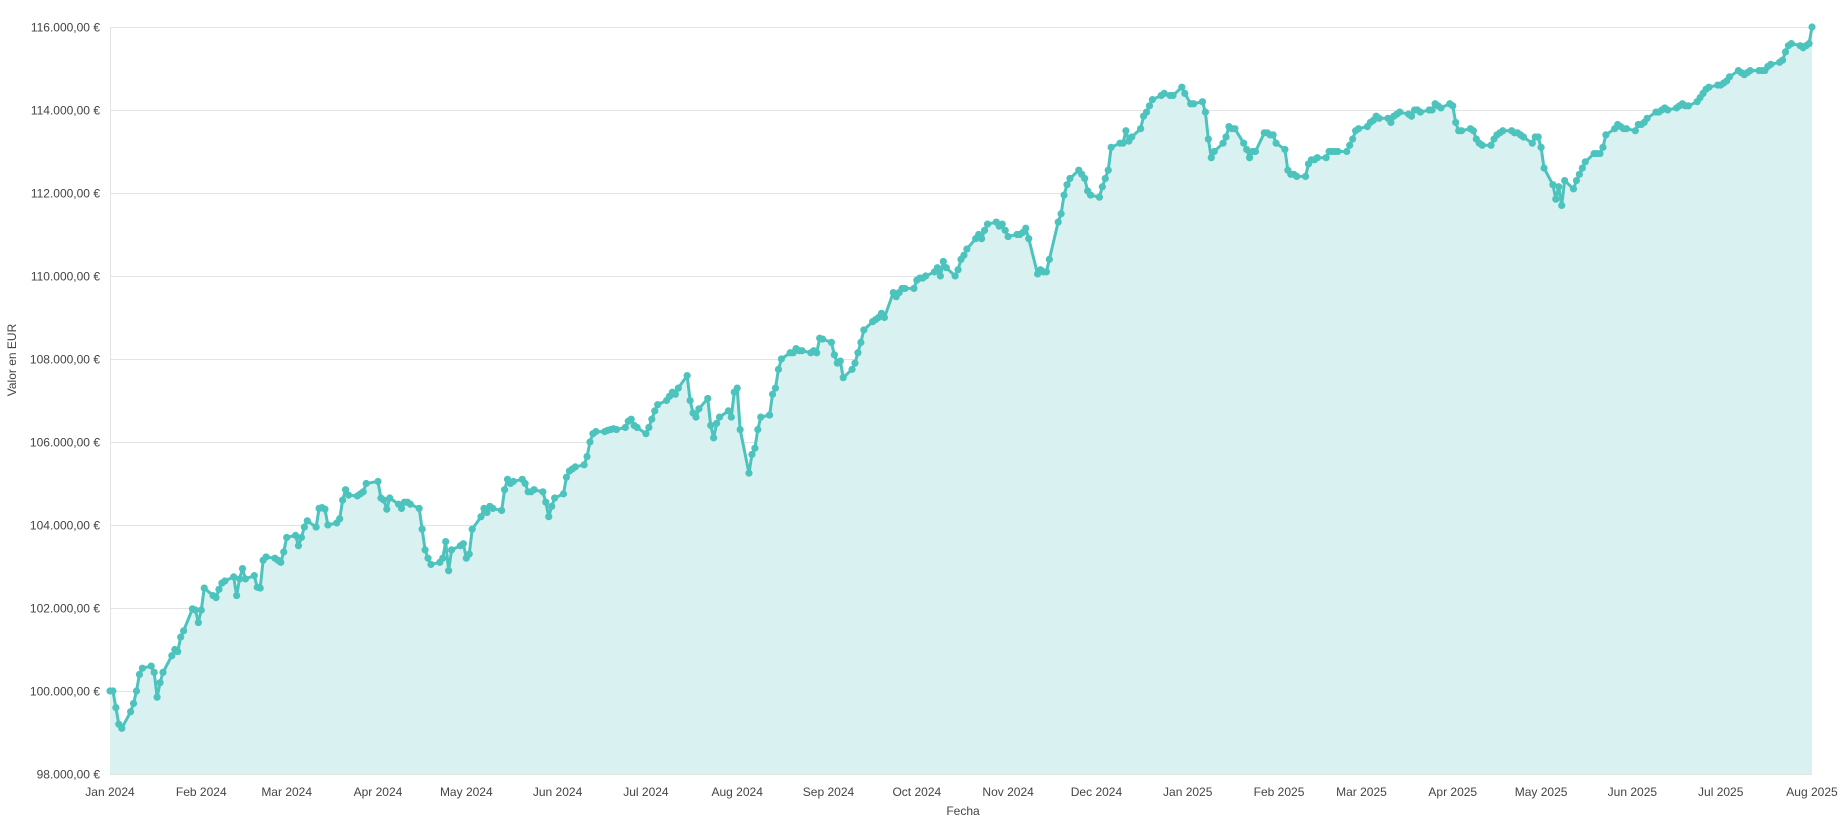 This screenshot has width=1845, height=832. Describe the element at coordinates (69, 775) in the screenshot. I see `y-tick-label: 98.000,00 €` at that location.